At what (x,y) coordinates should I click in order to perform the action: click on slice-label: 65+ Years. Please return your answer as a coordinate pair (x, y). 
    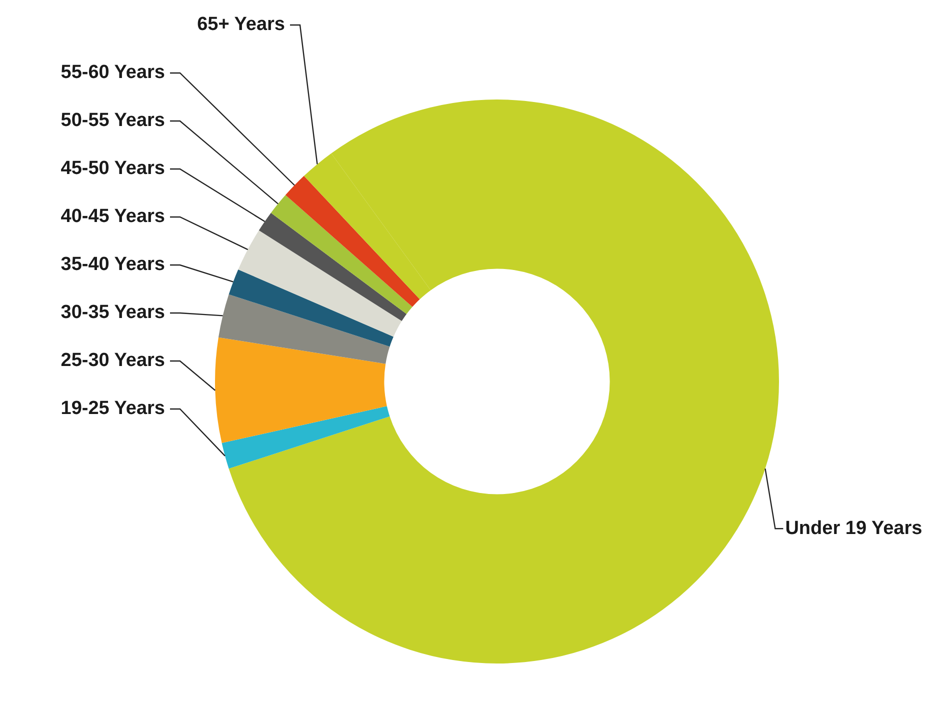
    Looking at the image, I should click on (241, 25).